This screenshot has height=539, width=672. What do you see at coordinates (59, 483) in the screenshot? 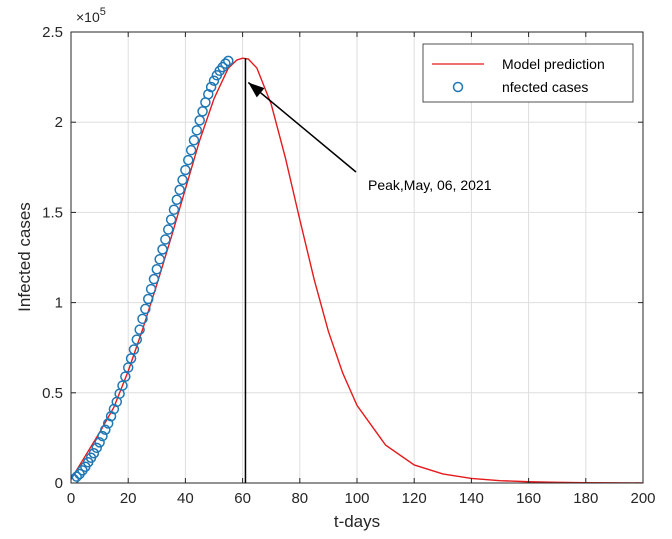
I see `y-tick-label: 0` at bounding box center [59, 483].